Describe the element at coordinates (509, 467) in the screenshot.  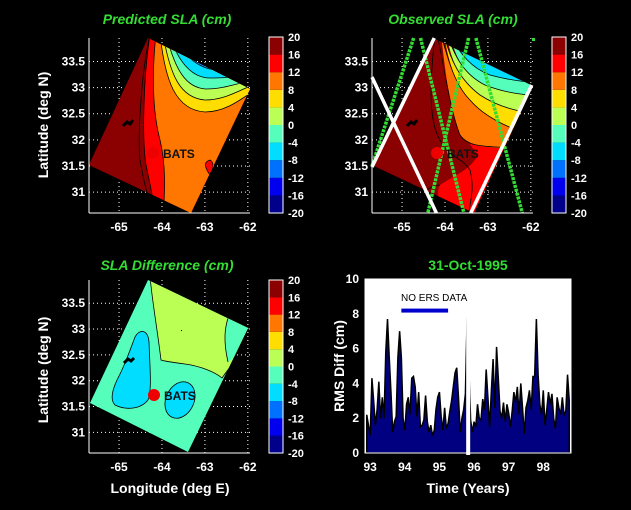
I see `x-tick-label: 97` at that location.